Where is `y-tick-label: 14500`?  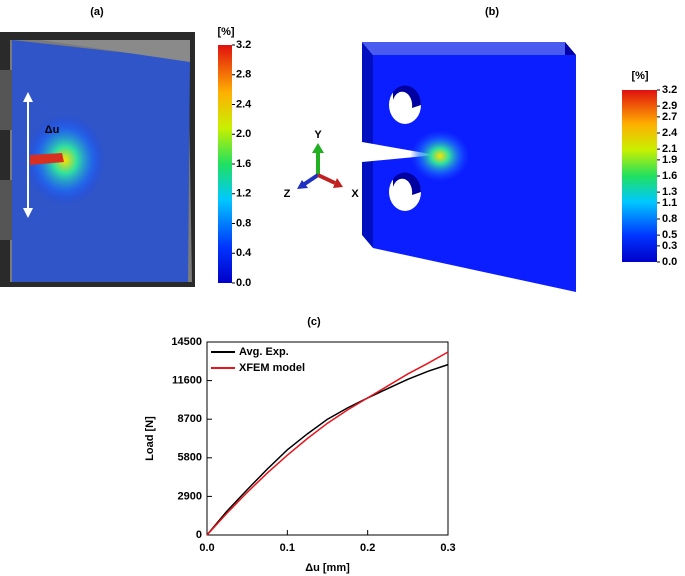 y-tick-label: 14500 is located at coordinates (186, 342).